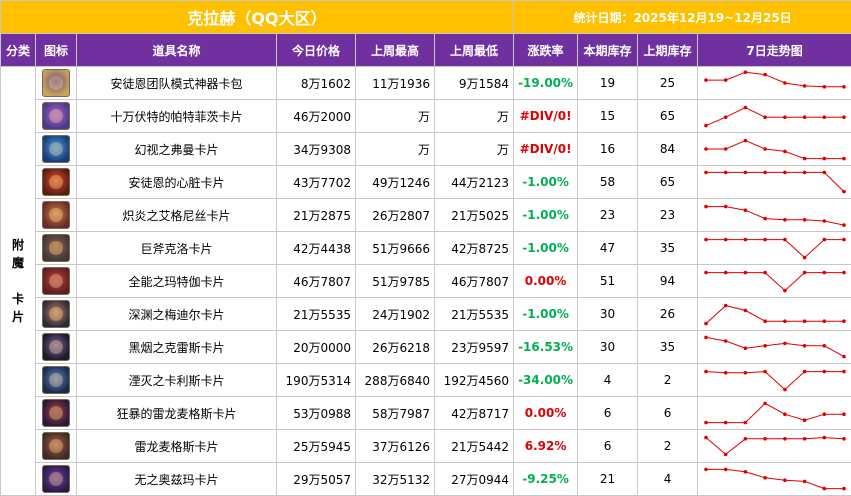 This screenshot has height=496, width=851. I want to click on table-row: 幻视之弗曼卡片 34万9308 万万 #DIV/0! 16 84, so click(426, 149).